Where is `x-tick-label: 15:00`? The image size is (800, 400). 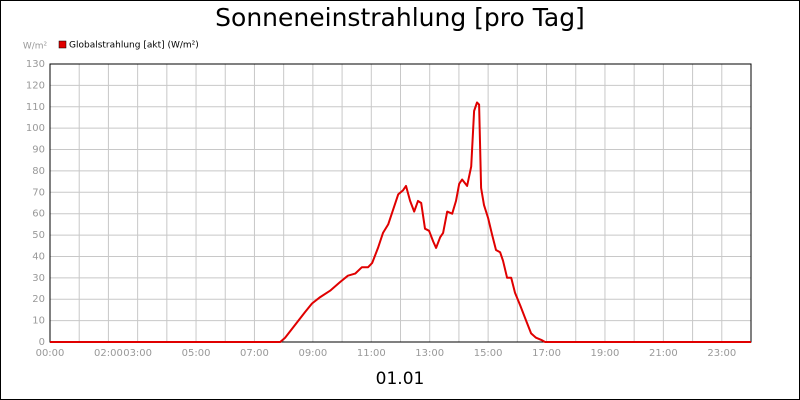 x-tick-label: 15:00 is located at coordinates (488, 353).